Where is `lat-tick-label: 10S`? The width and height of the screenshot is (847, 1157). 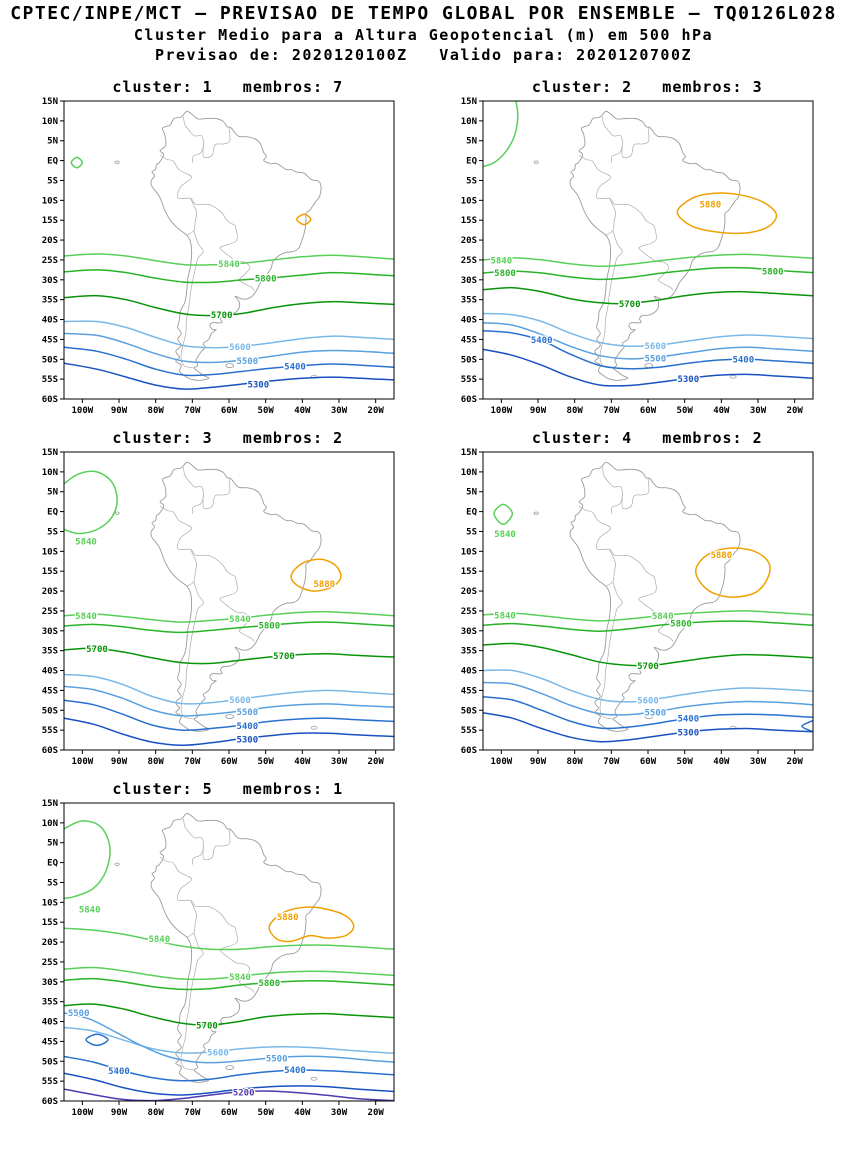 lat-tick-label: 10S is located at coordinates (49, 201).